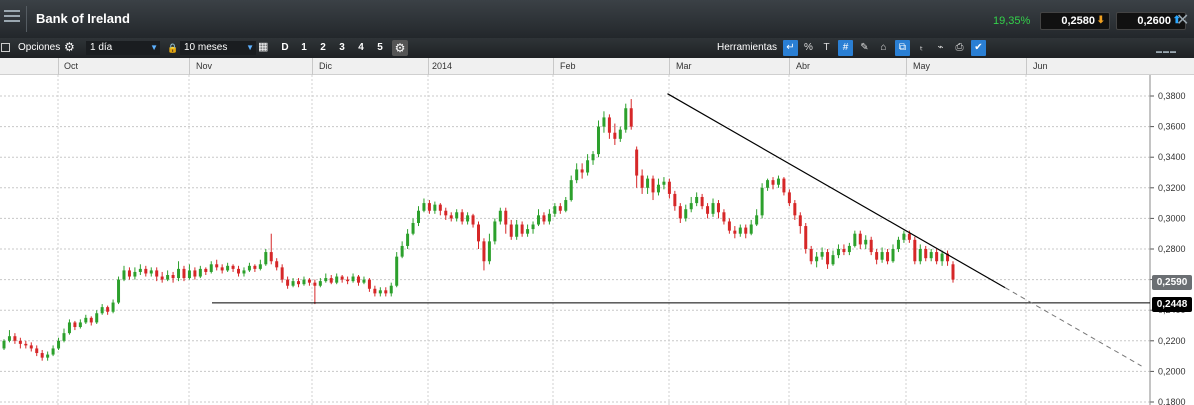  What do you see at coordinates (864, 47) in the screenshot?
I see `pencil-icon: ✎` at bounding box center [864, 47].